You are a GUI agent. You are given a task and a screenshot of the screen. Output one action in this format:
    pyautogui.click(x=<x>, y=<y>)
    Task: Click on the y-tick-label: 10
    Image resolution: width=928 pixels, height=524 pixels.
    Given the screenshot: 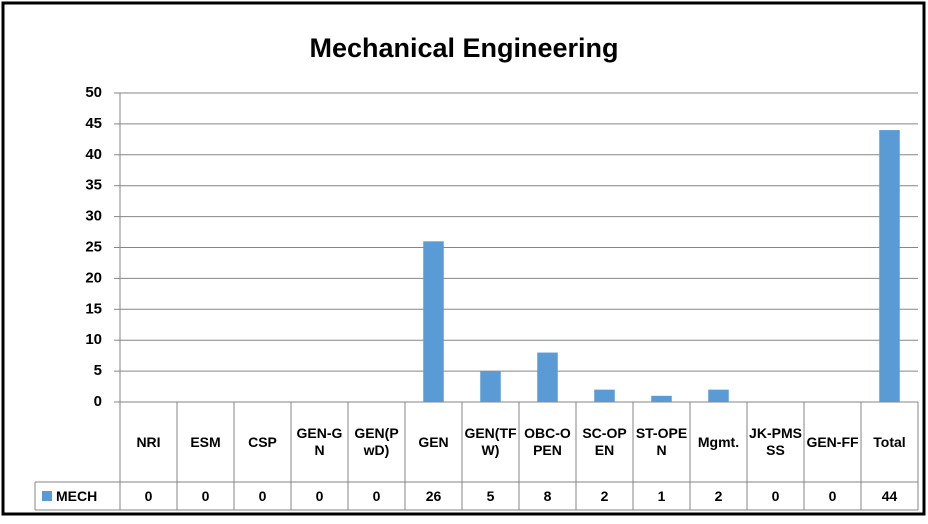 What is the action you would take?
    pyautogui.click(x=93, y=339)
    